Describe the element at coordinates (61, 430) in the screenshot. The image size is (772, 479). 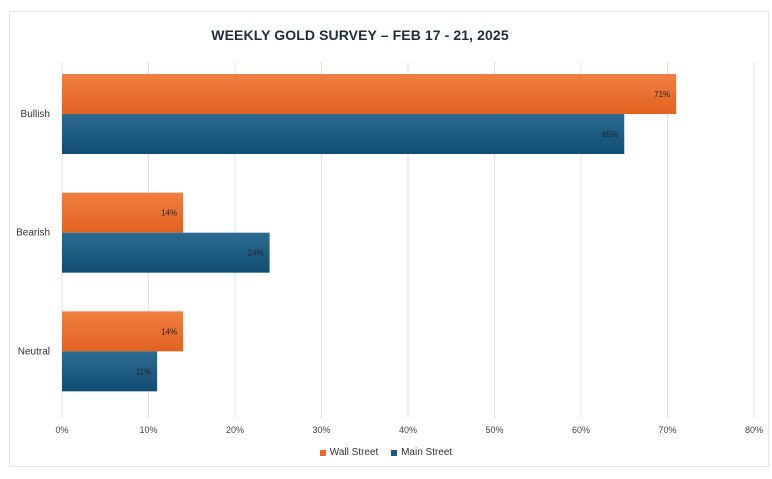
I see `x-tick-label: 0%` at that location.